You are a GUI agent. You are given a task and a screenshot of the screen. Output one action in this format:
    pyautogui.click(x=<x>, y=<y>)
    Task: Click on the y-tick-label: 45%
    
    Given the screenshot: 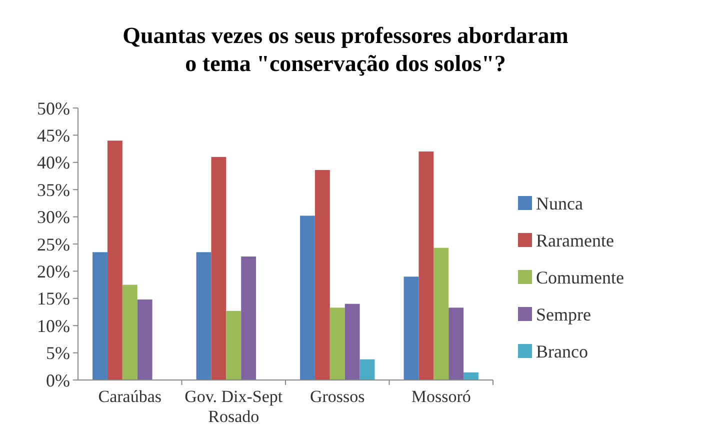 What is the action you would take?
    pyautogui.click(x=53, y=136)
    